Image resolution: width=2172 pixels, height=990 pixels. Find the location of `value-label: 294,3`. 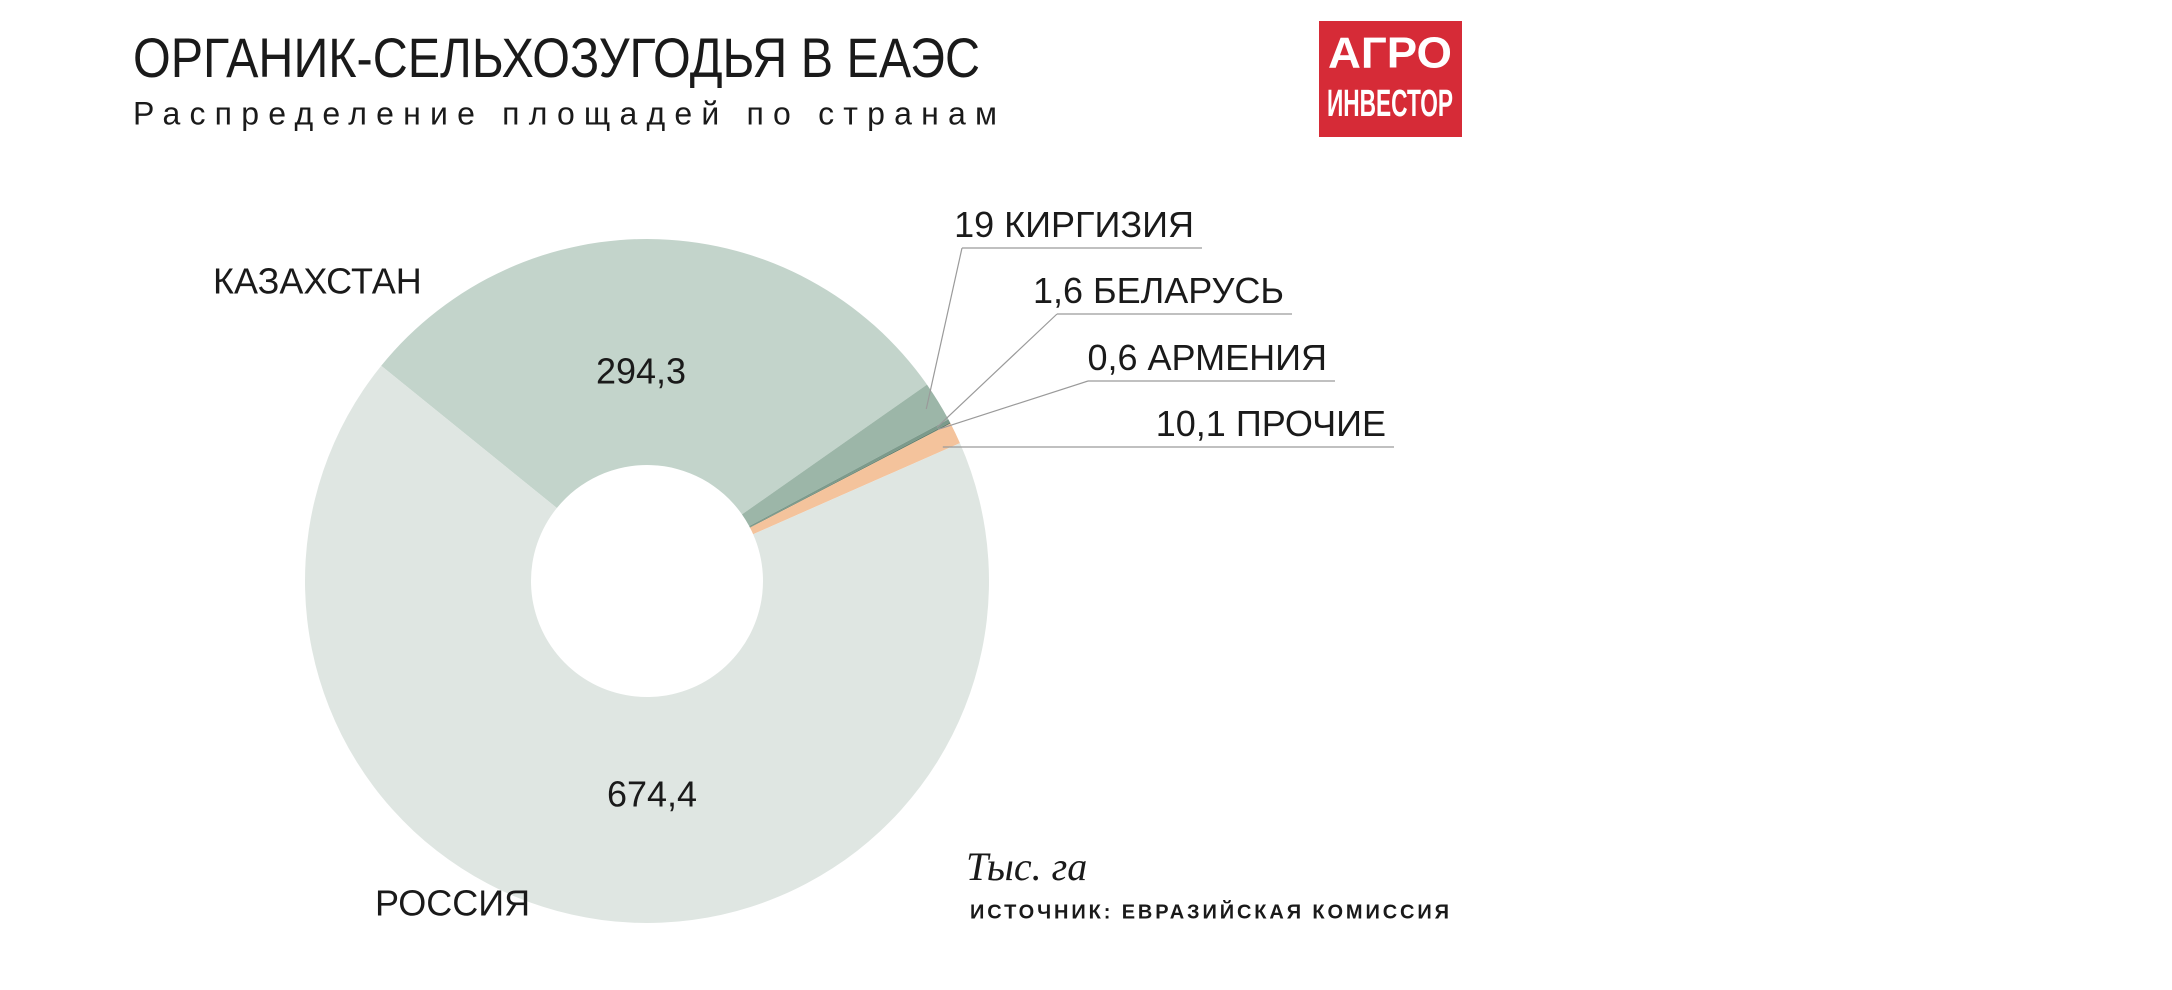

value-label: 294,3 is located at coordinates (641, 371).